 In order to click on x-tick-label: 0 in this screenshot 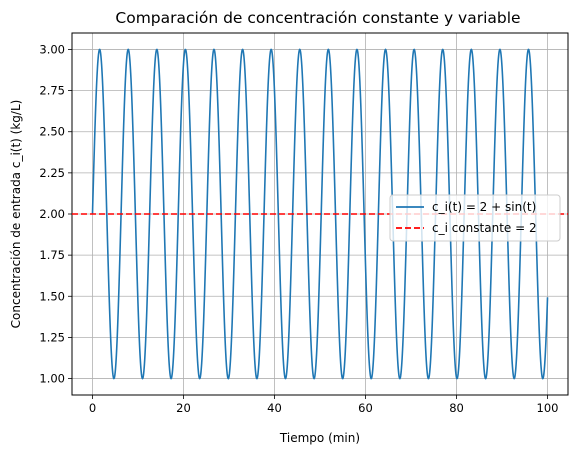, I will do `click(92, 408)`.